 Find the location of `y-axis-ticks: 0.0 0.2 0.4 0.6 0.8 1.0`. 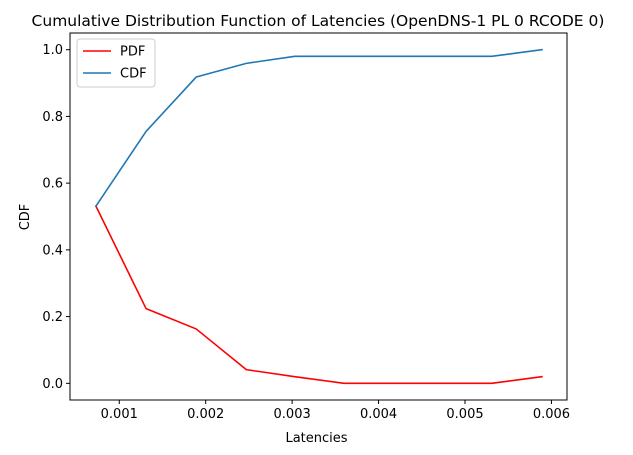

y-axis-ticks: 0.0 0.2 0.4 0.6 0.8 1.0 is located at coordinates (56, 217).